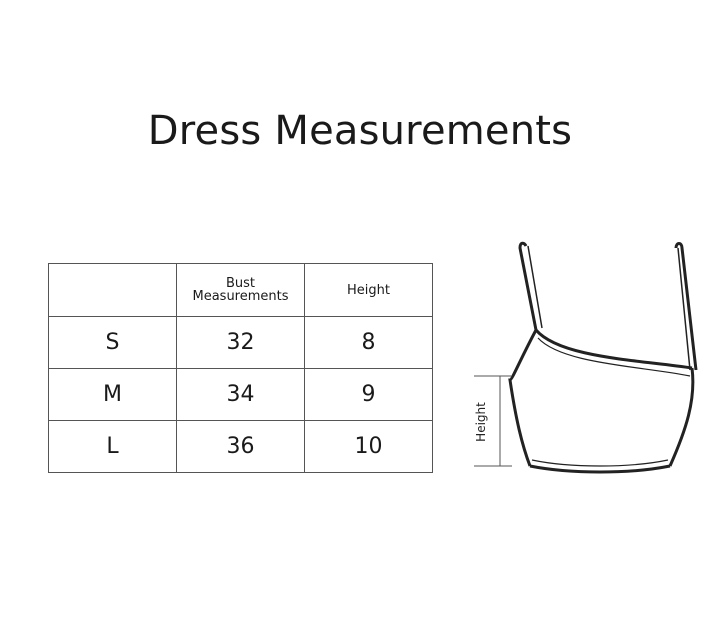 This screenshot has width=720, height=639. I want to click on height-label: Height, so click(481, 422).